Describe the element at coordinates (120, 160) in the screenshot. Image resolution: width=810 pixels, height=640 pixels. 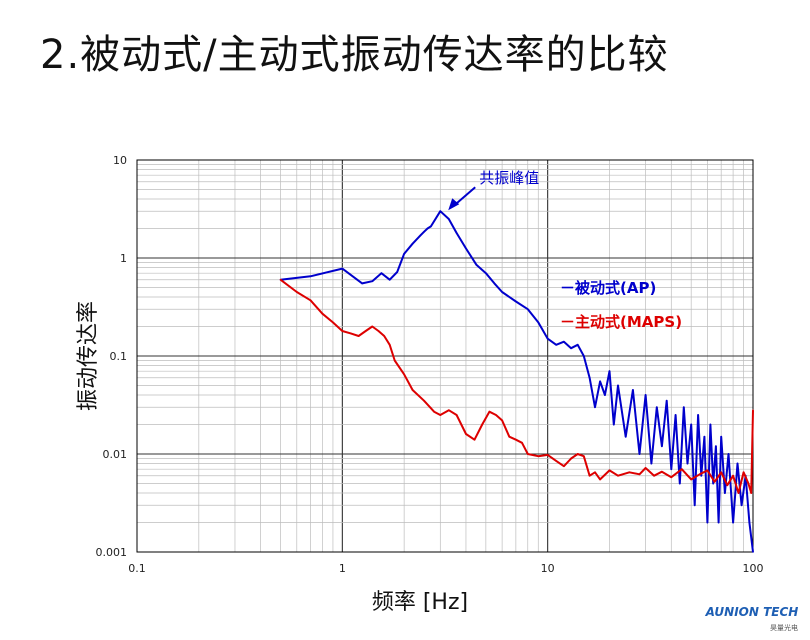
I see `y-tick-label: 10` at that location.